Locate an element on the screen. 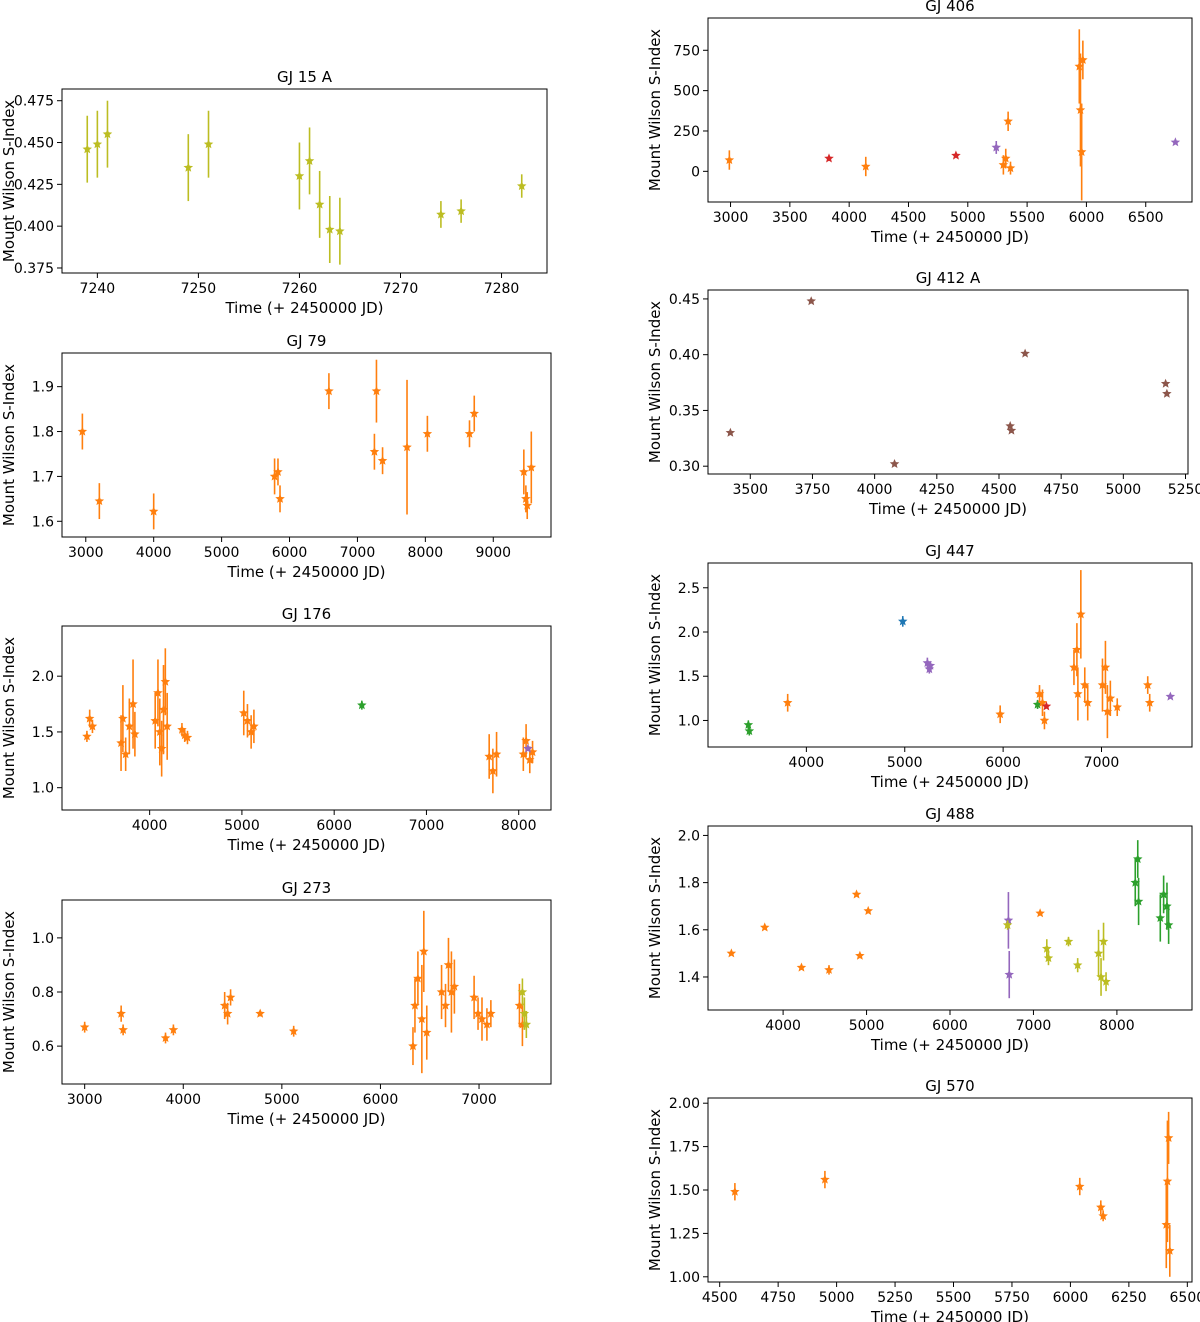 This screenshot has height=1322, width=1200. y-tick-label: 250 is located at coordinates (686, 132).